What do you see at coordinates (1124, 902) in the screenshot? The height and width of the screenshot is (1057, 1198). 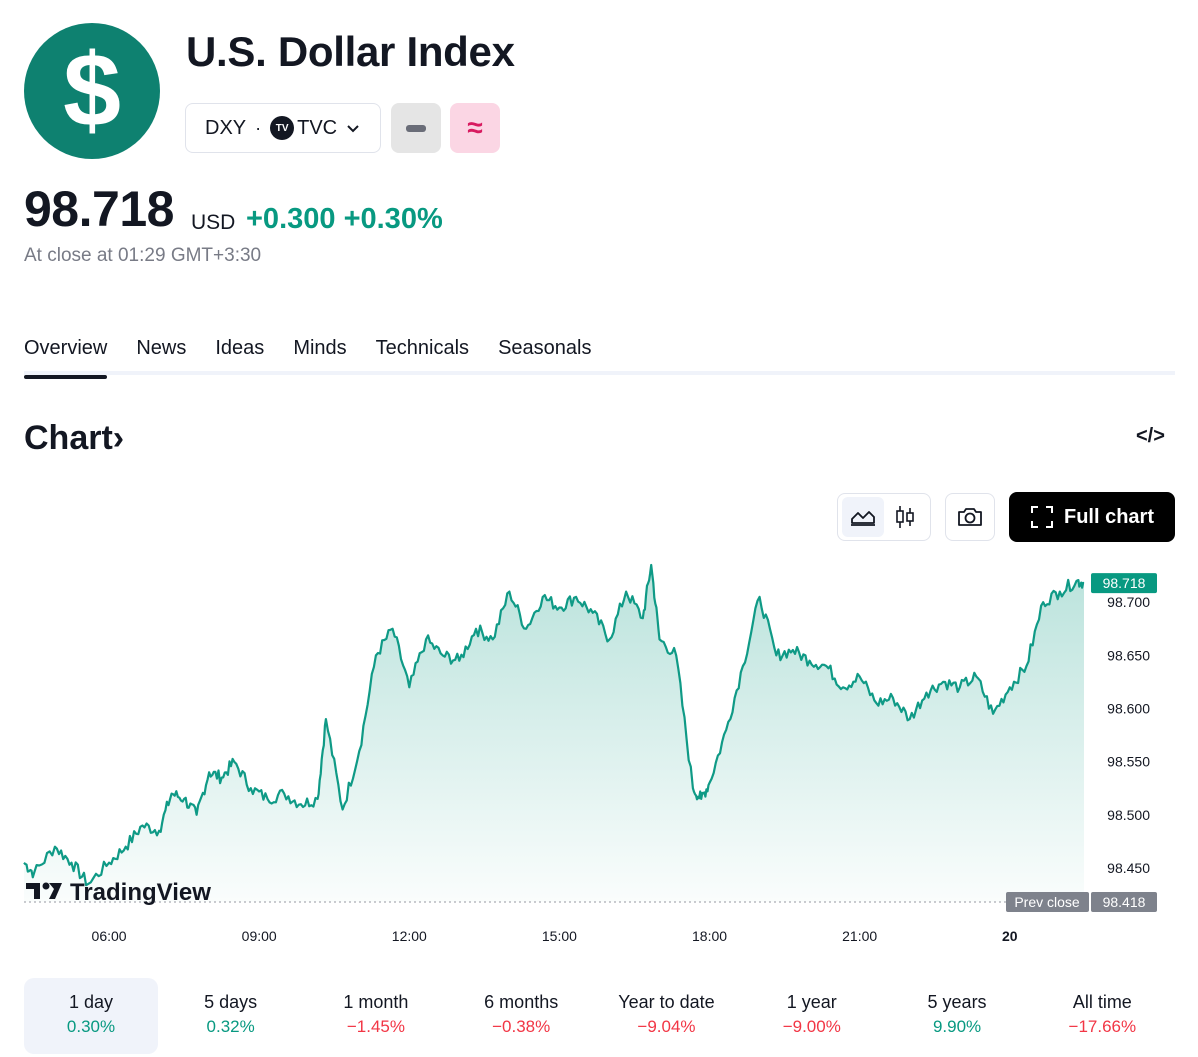 I see `prev-close-value: 98.418` at bounding box center [1124, 902].